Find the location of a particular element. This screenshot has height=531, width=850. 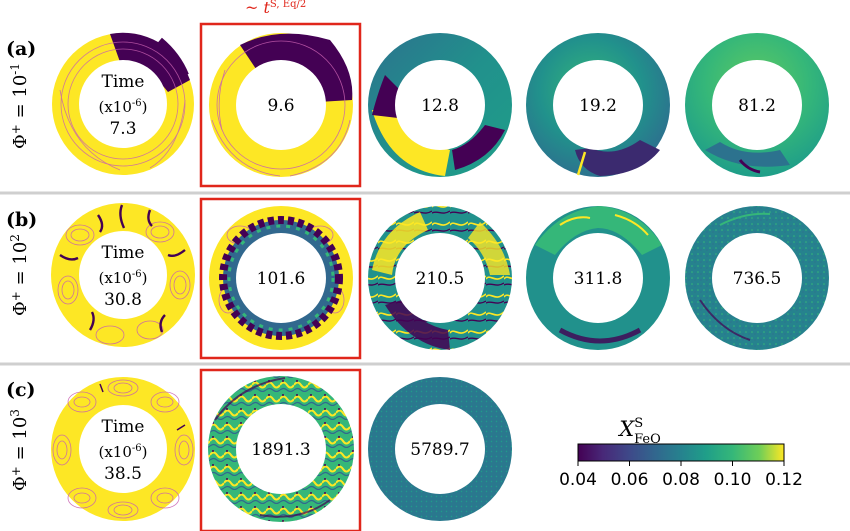

colorbar-tick-label: 0.12 is located at coordinates (784, 480).